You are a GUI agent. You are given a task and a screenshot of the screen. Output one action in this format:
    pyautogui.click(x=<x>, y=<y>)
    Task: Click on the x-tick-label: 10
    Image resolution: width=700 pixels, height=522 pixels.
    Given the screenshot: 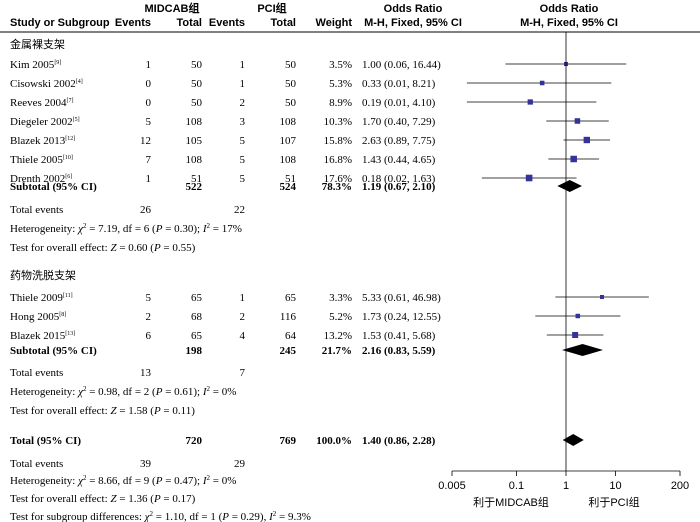 What is the action you would take?
    pyautogui.click(x=615, y=486)
    